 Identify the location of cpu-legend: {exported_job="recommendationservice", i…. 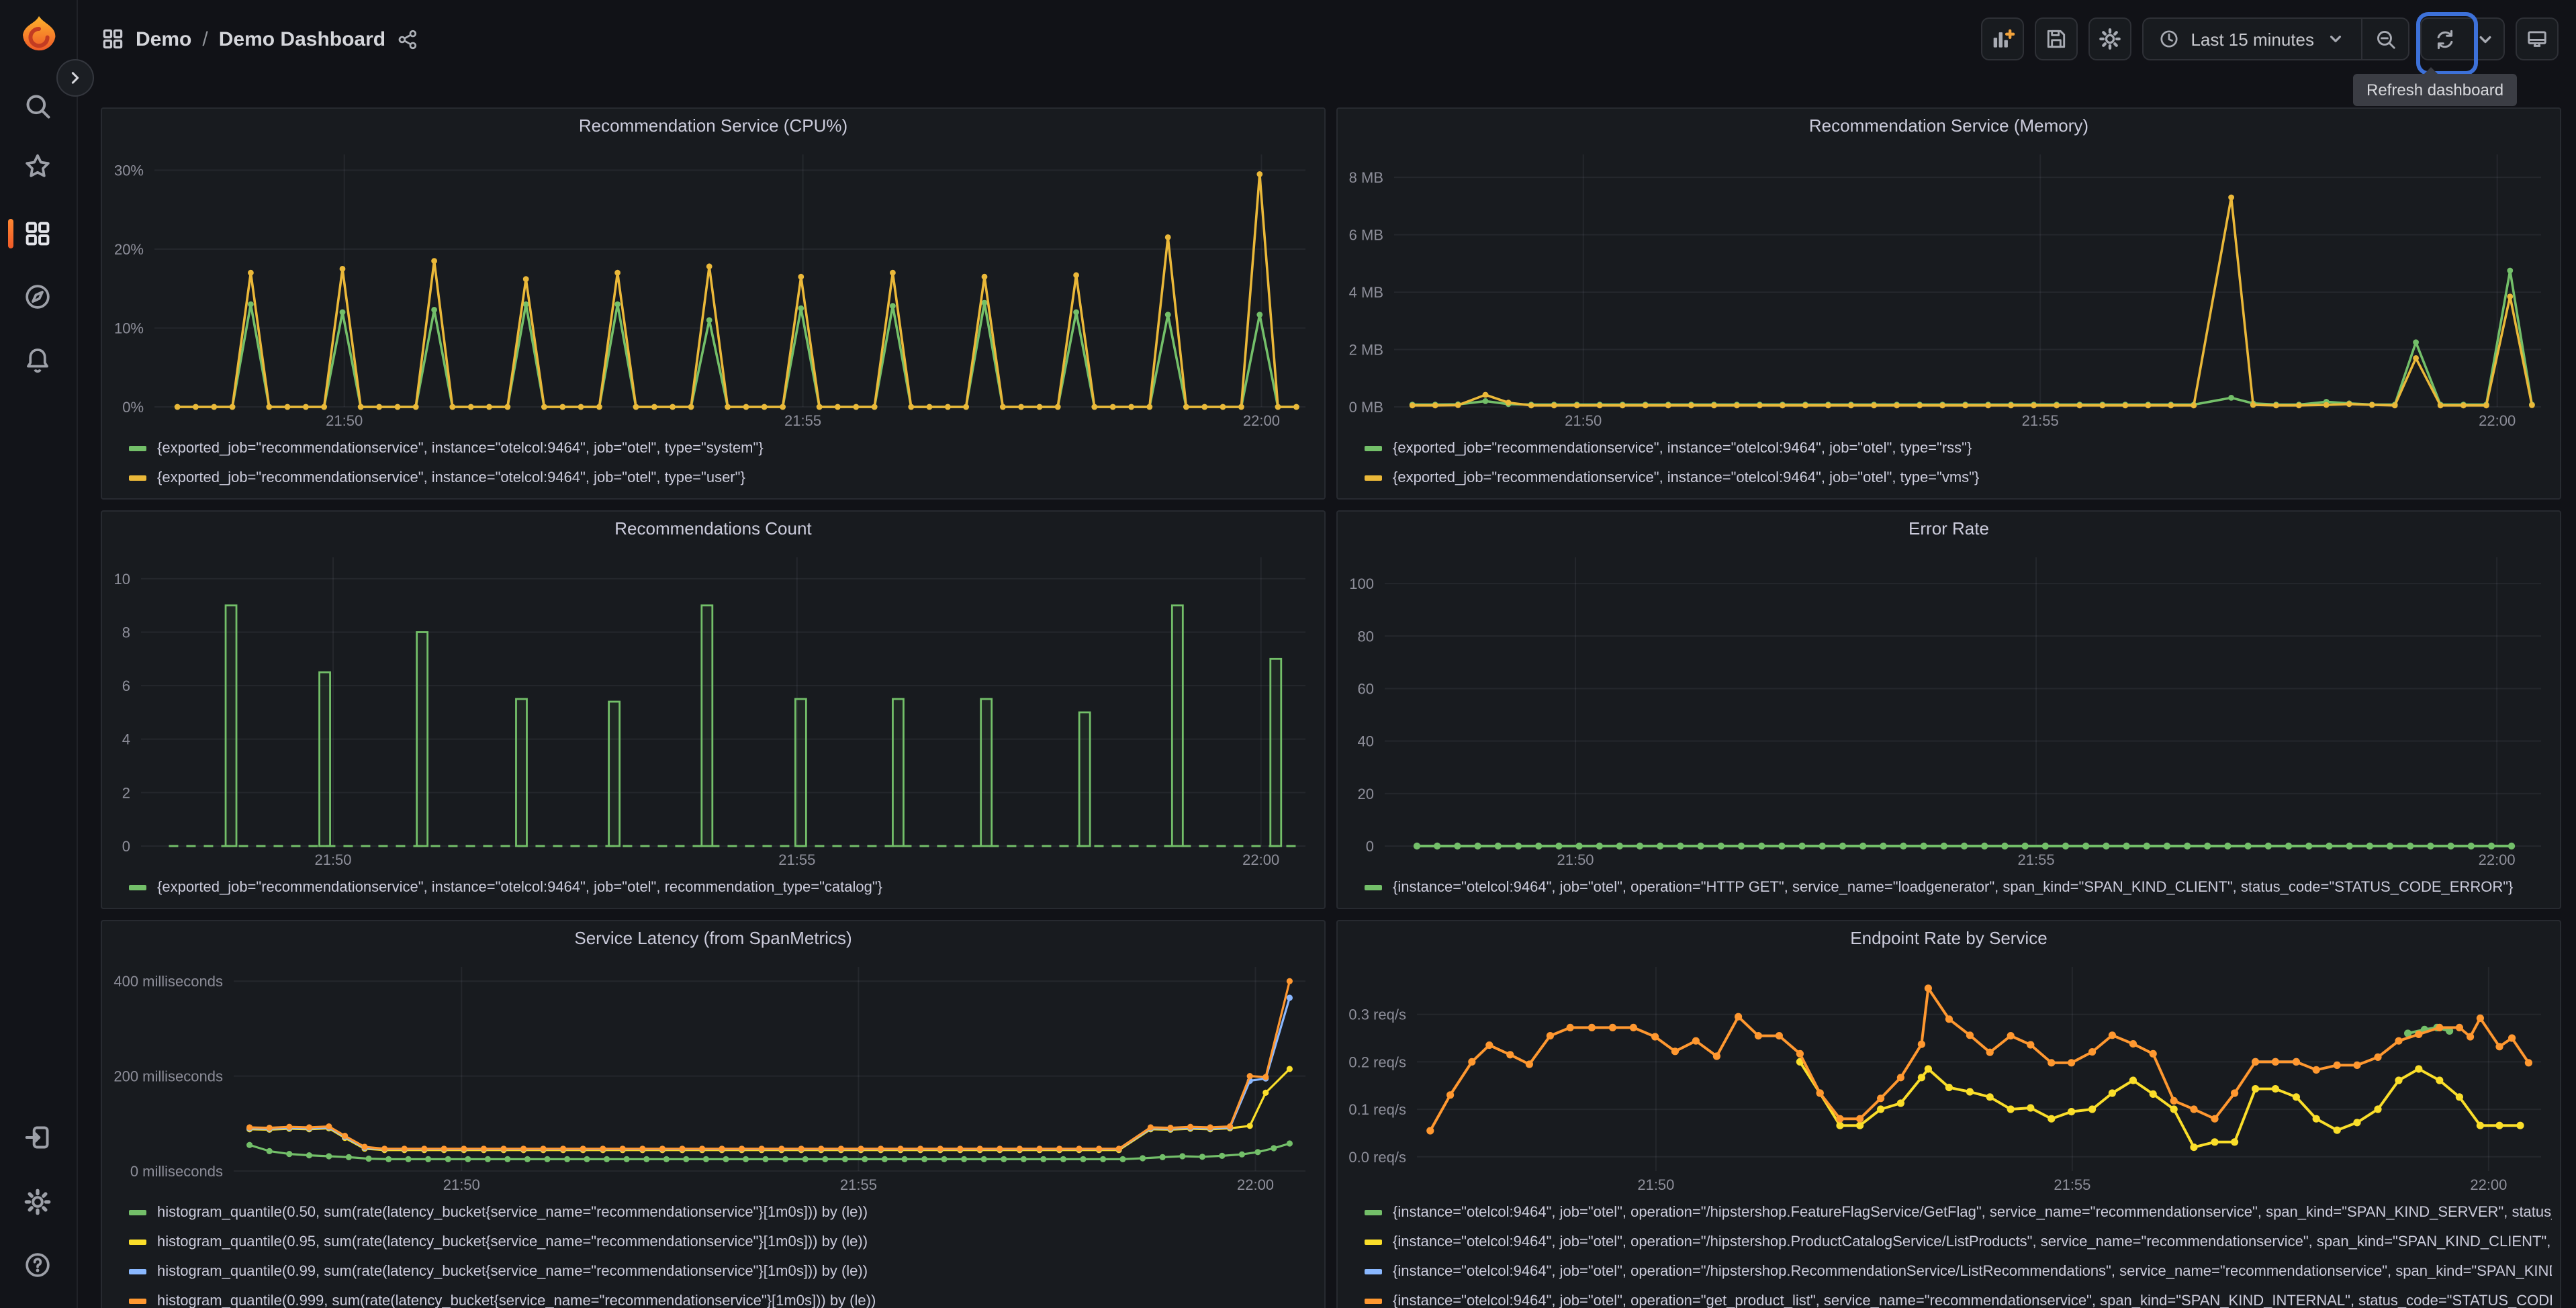
(713, 466).